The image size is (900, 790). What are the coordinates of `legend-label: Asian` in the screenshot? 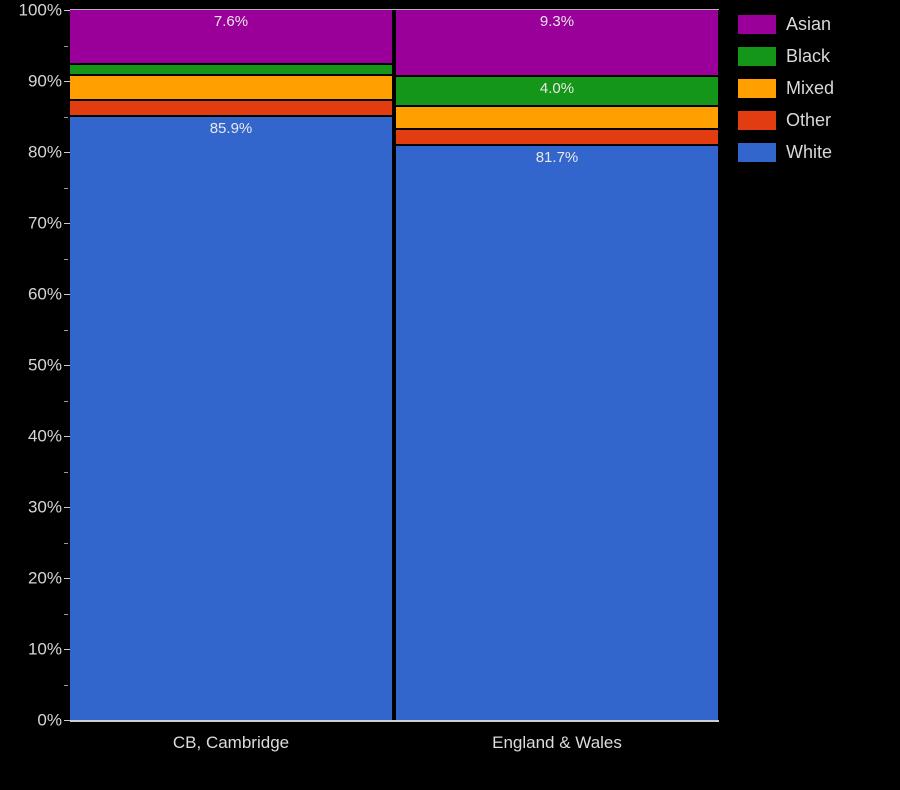 It's located at (809, 24).